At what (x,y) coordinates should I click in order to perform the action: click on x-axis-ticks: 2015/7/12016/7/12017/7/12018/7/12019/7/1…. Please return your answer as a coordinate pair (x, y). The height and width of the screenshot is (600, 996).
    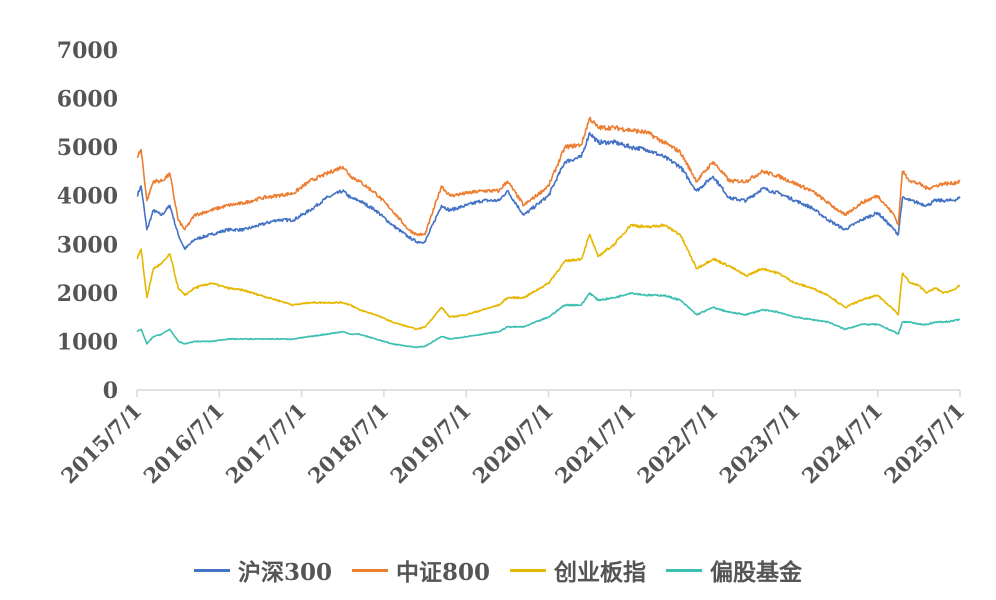
    Looking at the image, I should click on (513, 439).